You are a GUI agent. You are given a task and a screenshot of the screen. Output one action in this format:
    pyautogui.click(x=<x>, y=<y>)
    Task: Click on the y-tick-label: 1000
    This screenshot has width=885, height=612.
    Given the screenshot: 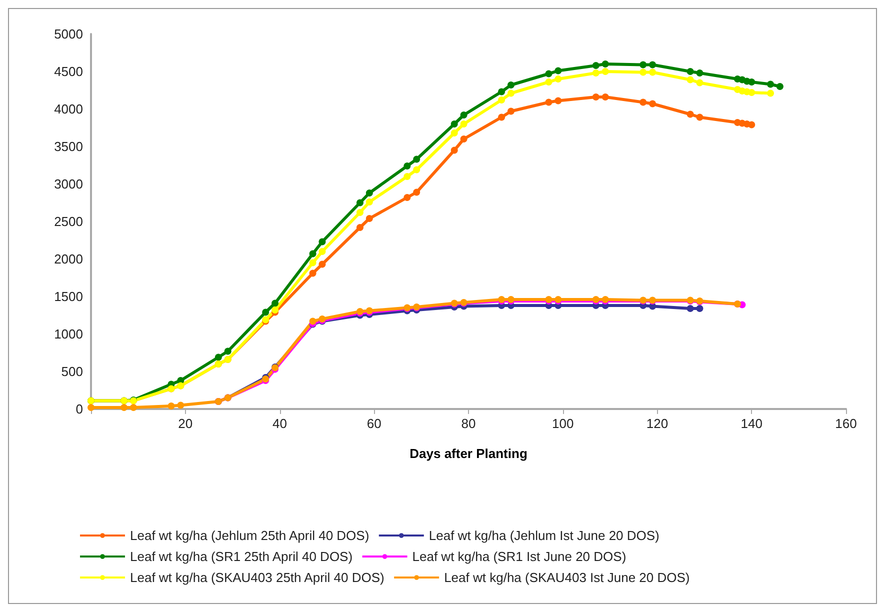 What is the action you would take?
    pyautogui.click(x=68, y=334)
    